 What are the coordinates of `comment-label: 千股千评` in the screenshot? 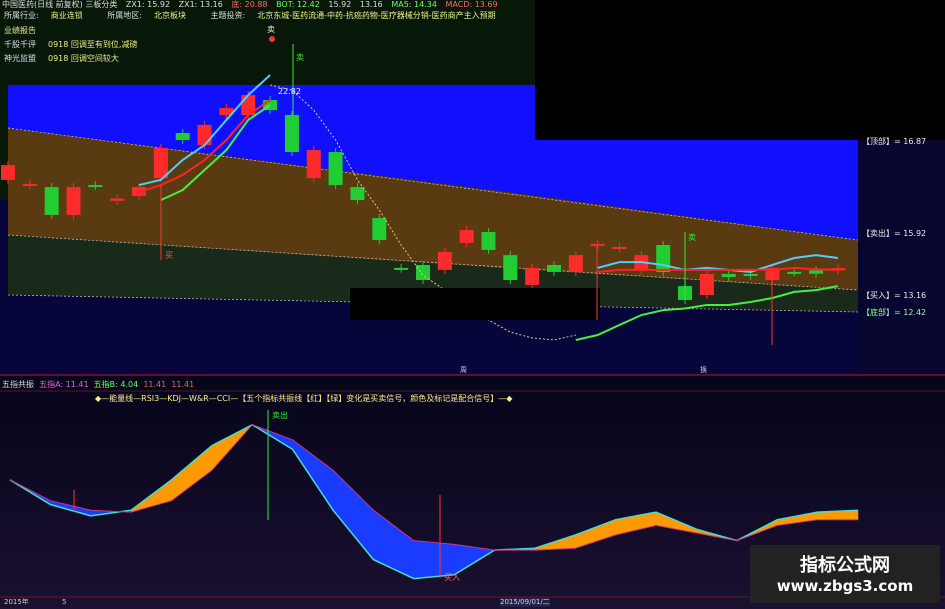 It's located at (20, 44).